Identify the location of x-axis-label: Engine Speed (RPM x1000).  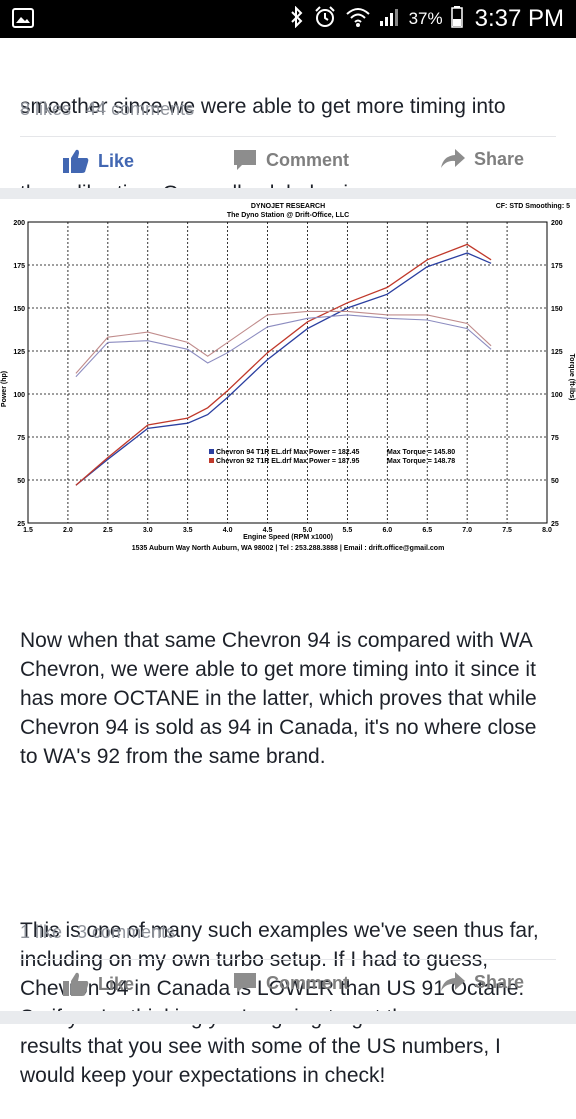
(288, 537).